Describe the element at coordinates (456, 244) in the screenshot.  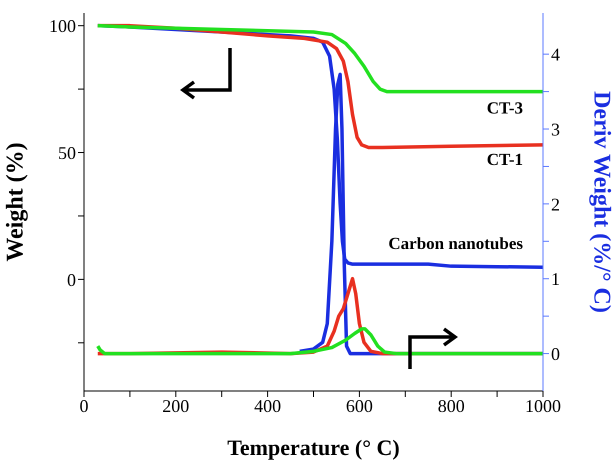
I see `series-label: Carbon nanotubes` at that location.